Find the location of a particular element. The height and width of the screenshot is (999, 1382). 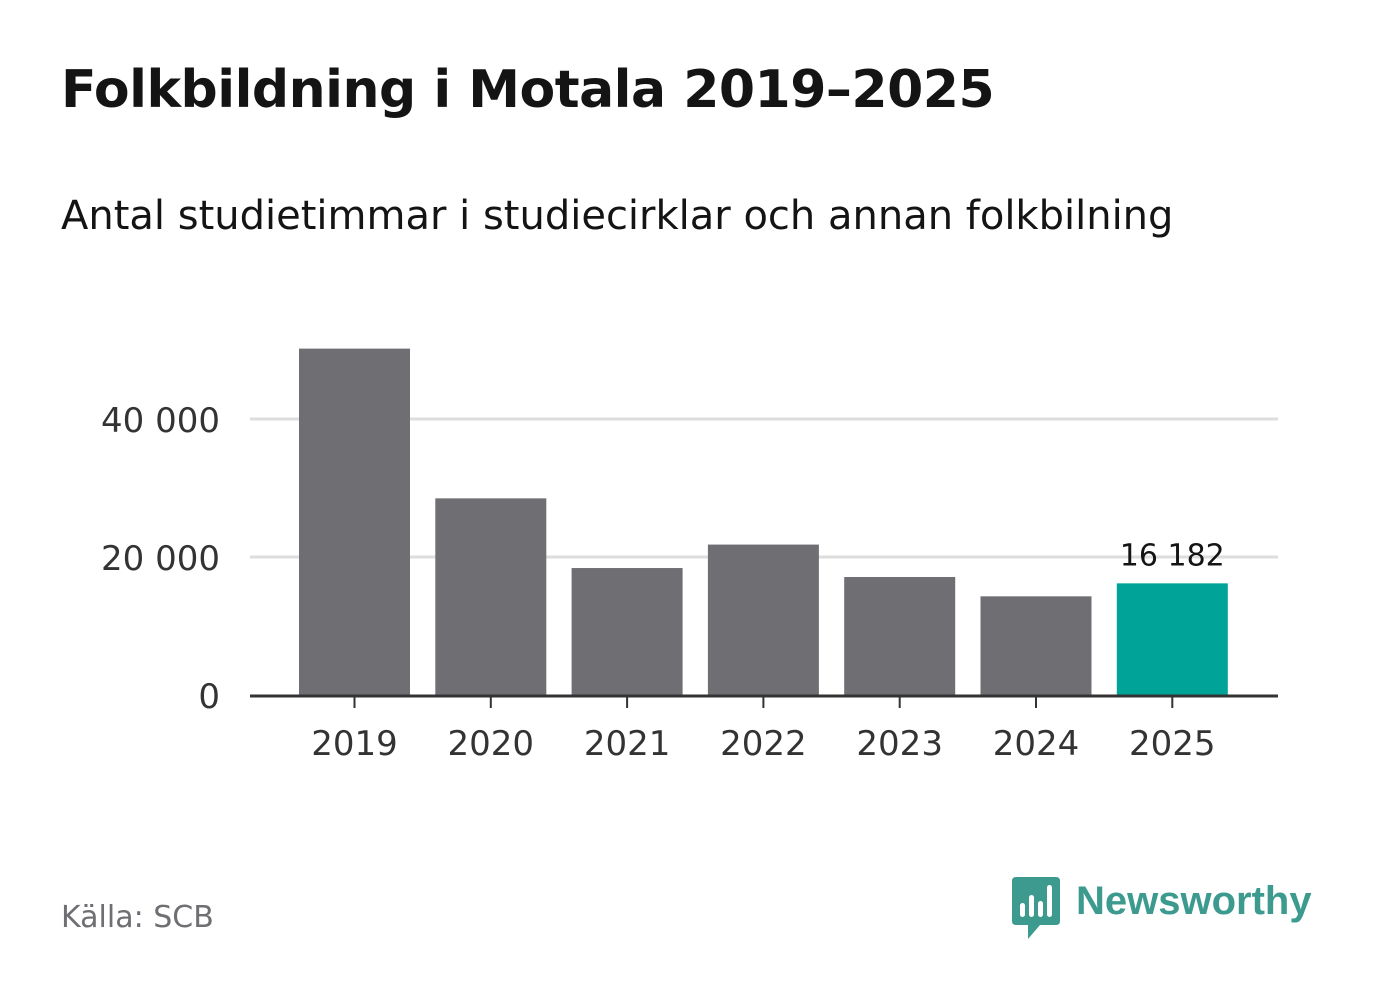

x-tick-label: 2025 is located at coordinates (1172, 744).